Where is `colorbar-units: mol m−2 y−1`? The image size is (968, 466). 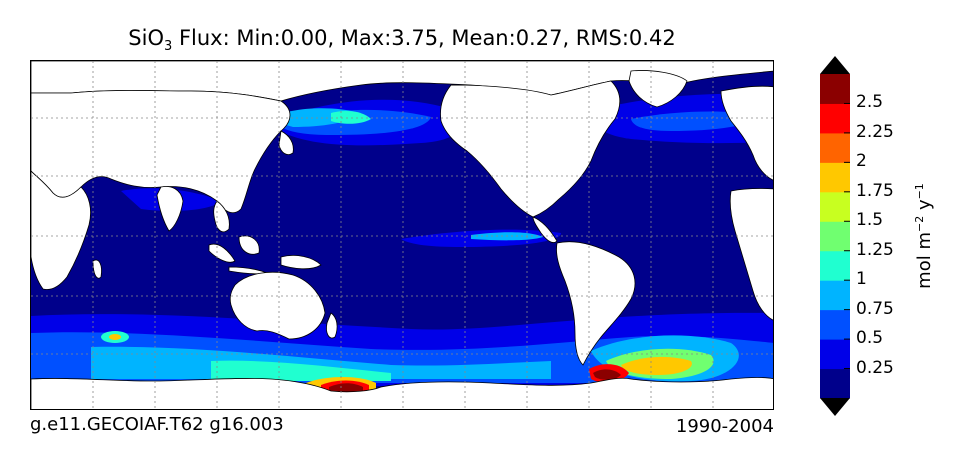
colorbar-units: mol m−2 y−1 is located at coordinates (924, 236).